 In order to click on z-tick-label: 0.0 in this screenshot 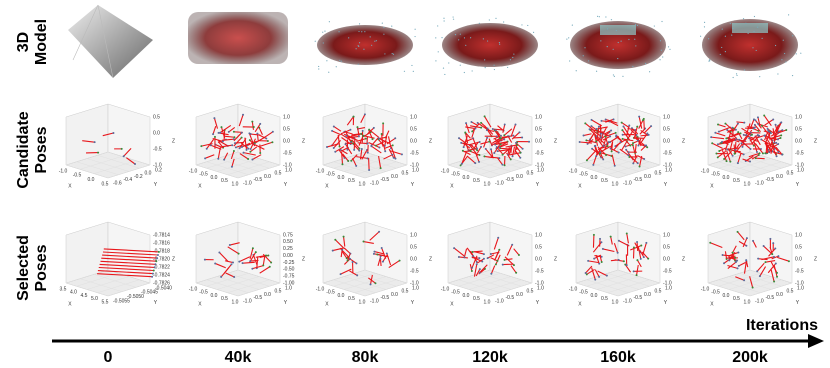, I will do `click(538, 259)`.